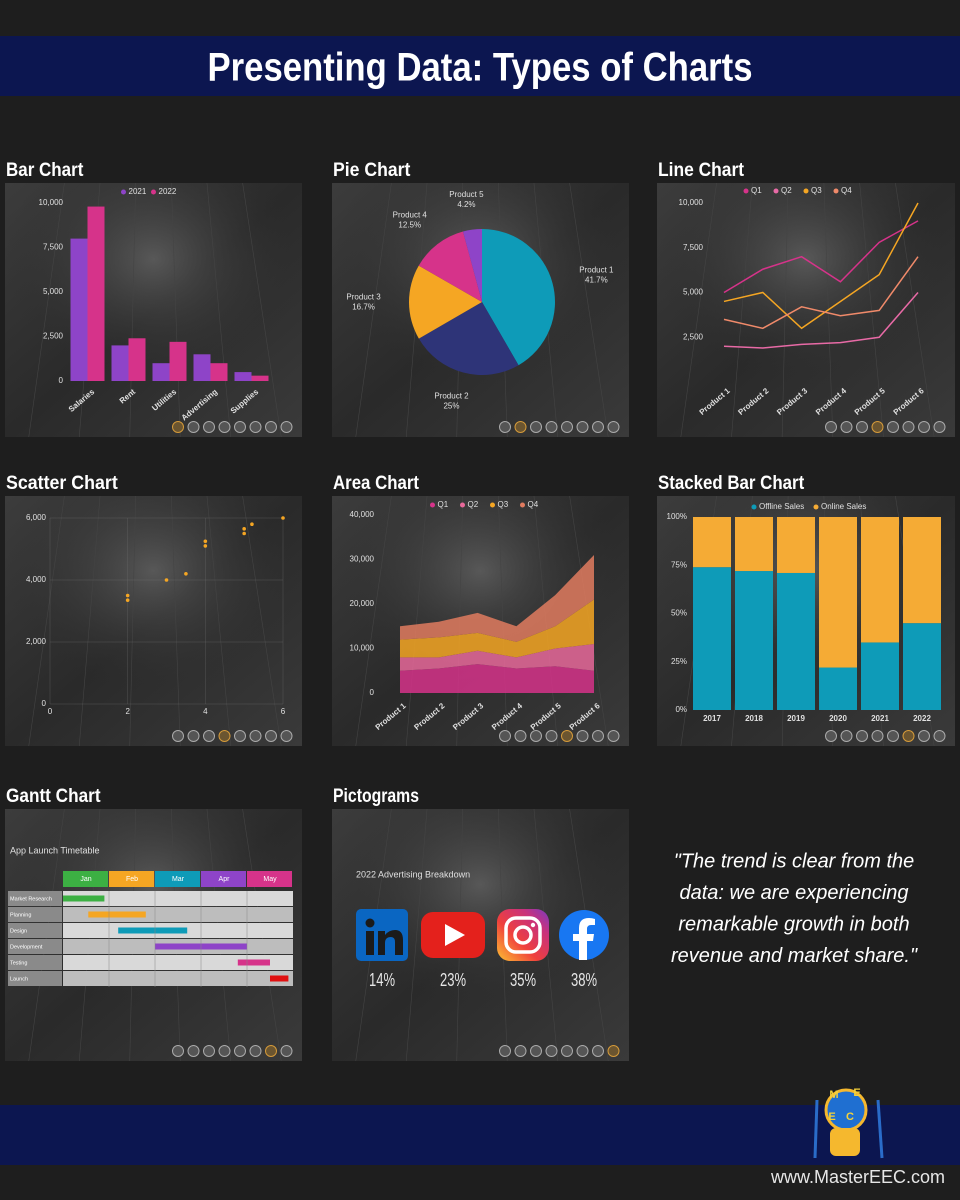  What do you see at coordinates (61, 380) in the screenshot?
I see `y-tick-label: 0` at bounding box center [61, 380].